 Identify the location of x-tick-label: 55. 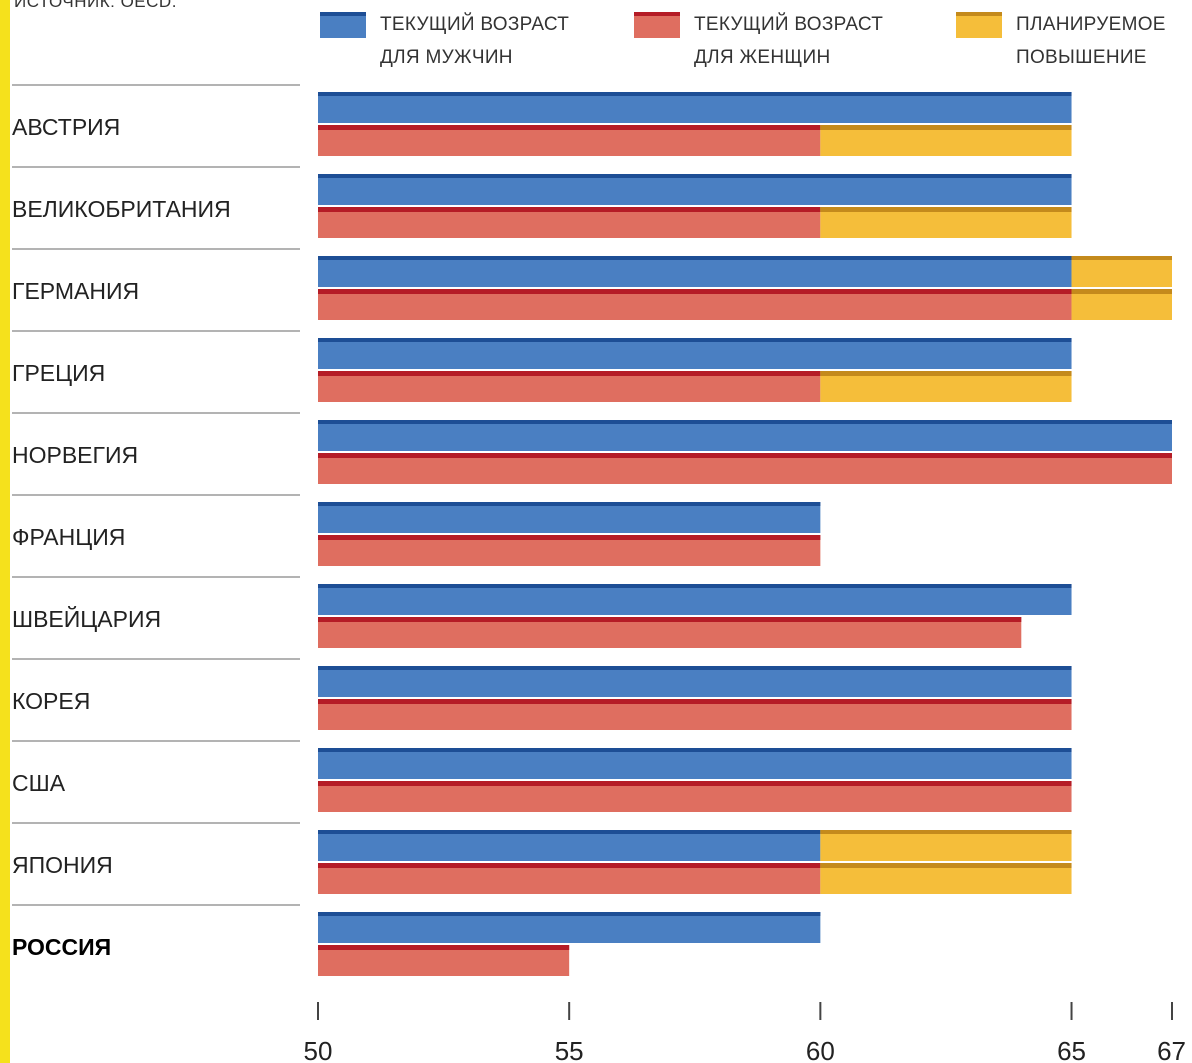
(569, 1049).